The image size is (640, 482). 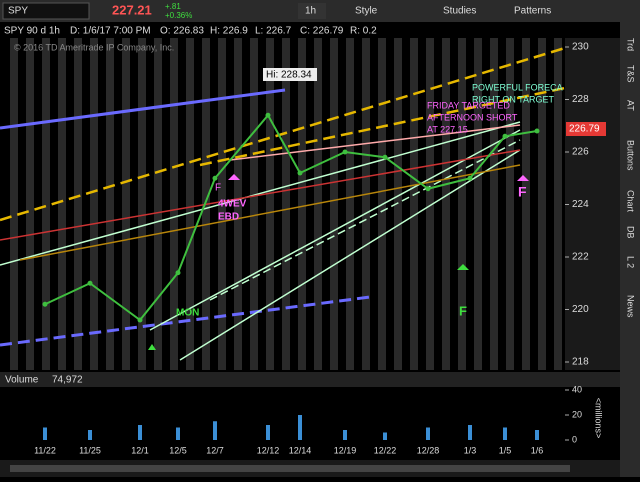 What do you see at coordinates (228, 217) in the screenshot?
I see `annotation: EBD` at bounding box center [228, 217].